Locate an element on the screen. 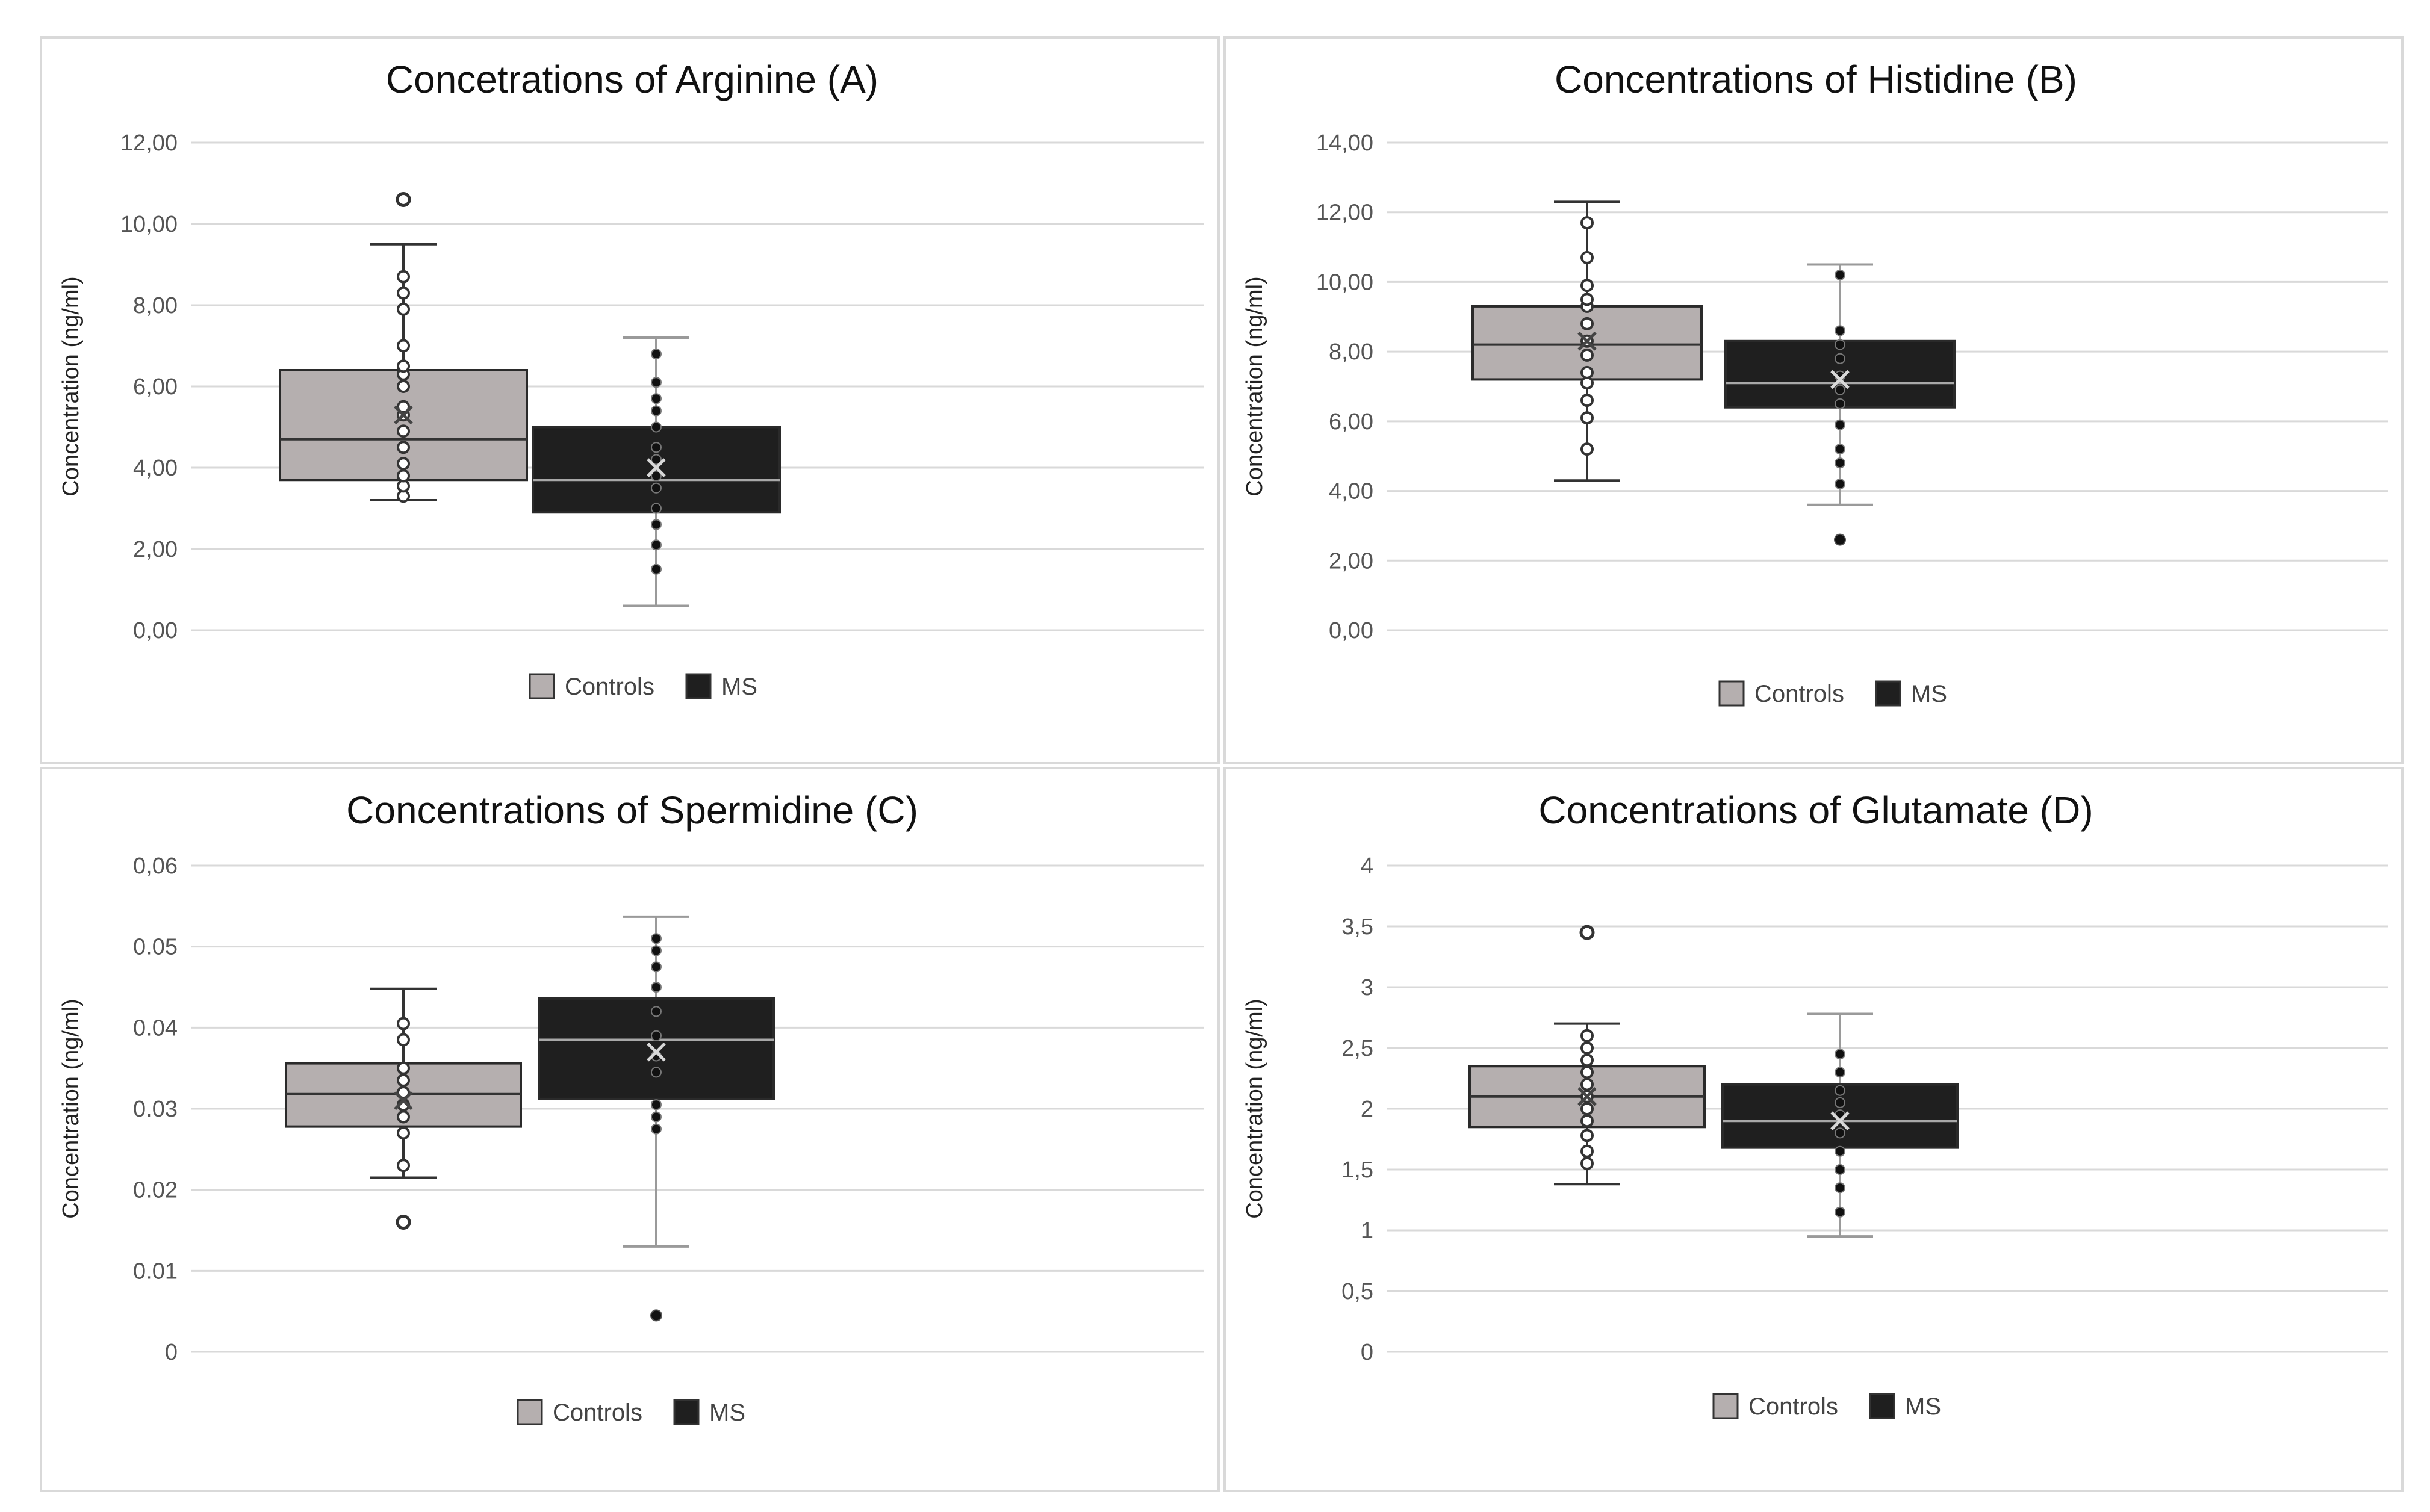 The image size is (2430, 1512). y-tick-label: 0,5 is located at coordinates (1357, 1291).